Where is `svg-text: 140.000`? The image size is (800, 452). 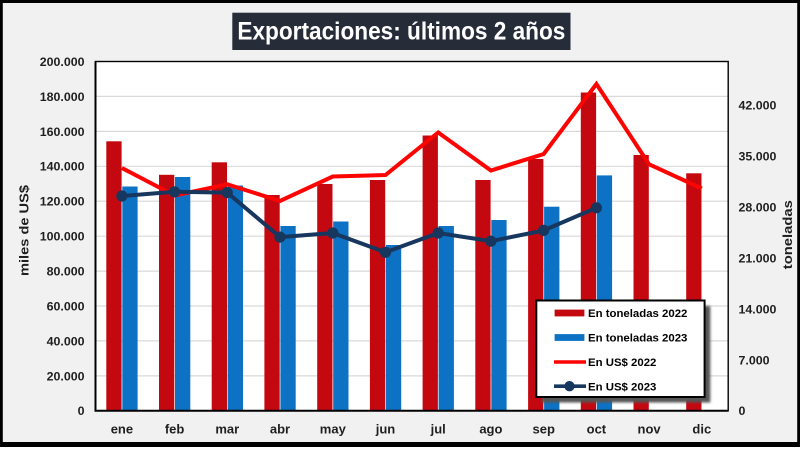 svg-text: 140.000 is located at coordinates (62, 167).